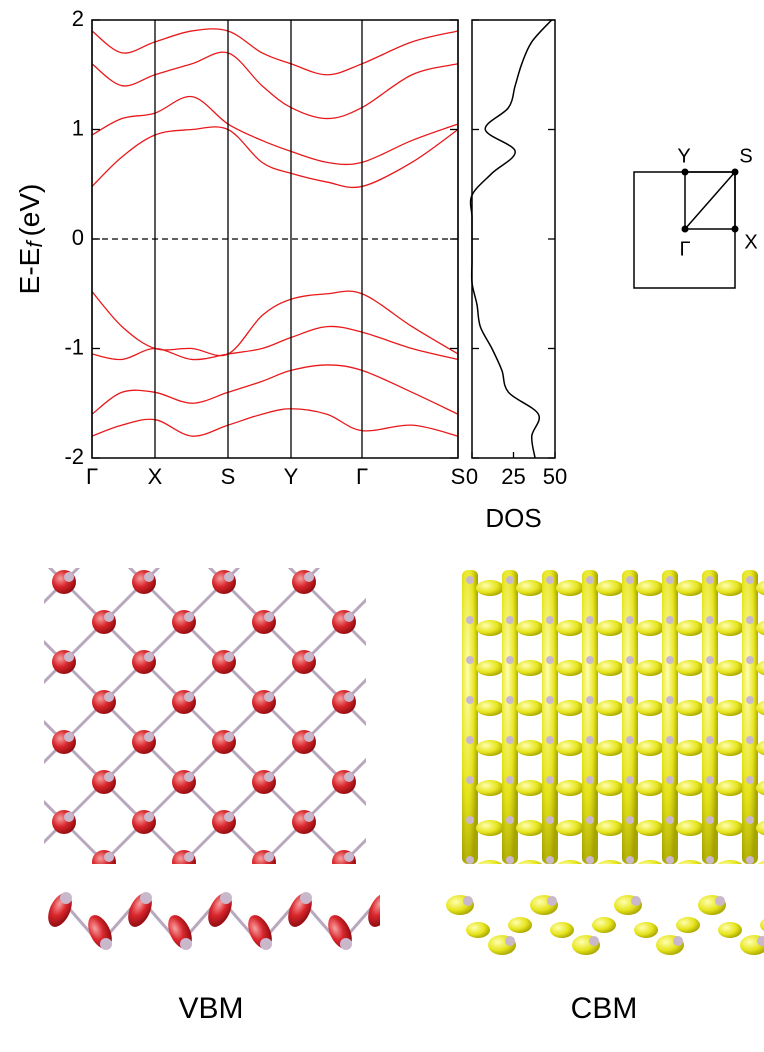 The width and height of the screenshot is (764, 1052). I want to click on cbm-top-view, so click(613, 717).